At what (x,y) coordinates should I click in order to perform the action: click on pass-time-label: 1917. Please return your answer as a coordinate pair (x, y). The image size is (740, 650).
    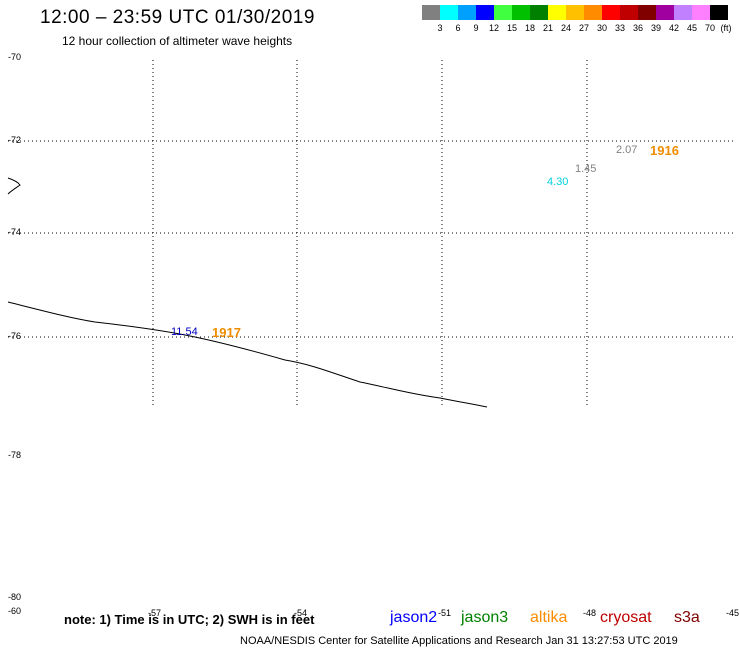
    Looking at the image, I should click on (226, 332).